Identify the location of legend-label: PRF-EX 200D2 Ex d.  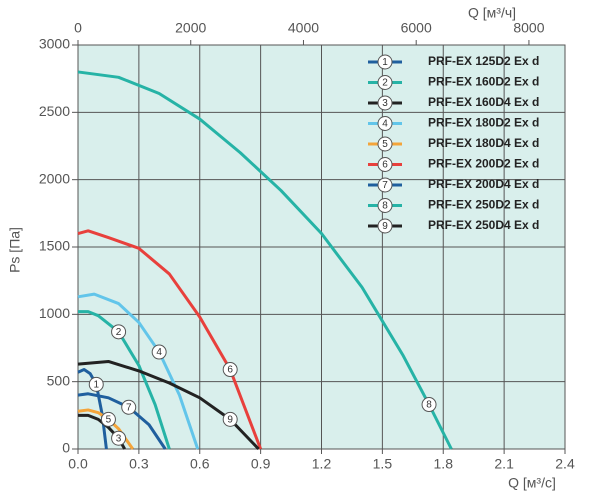
(483, 164).